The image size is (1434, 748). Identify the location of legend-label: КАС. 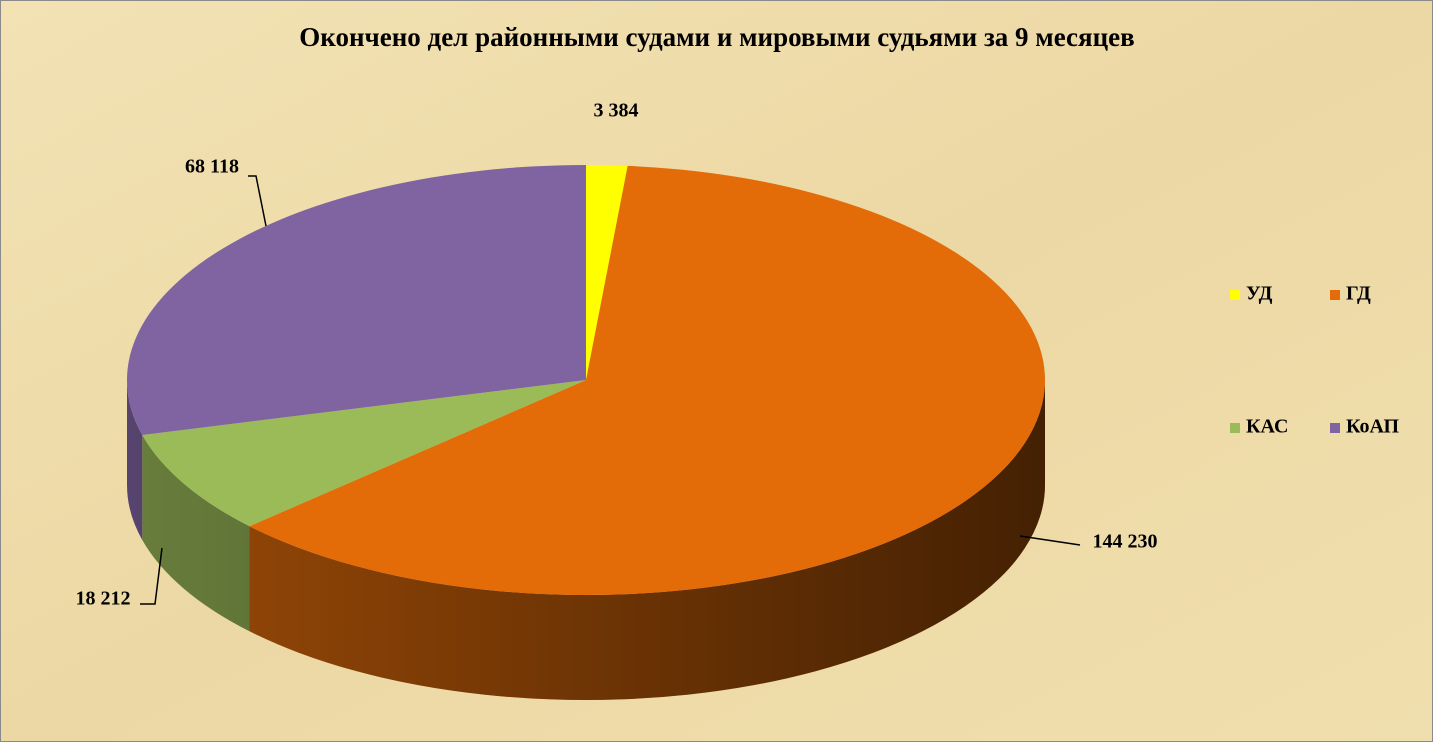
(1267, 427).